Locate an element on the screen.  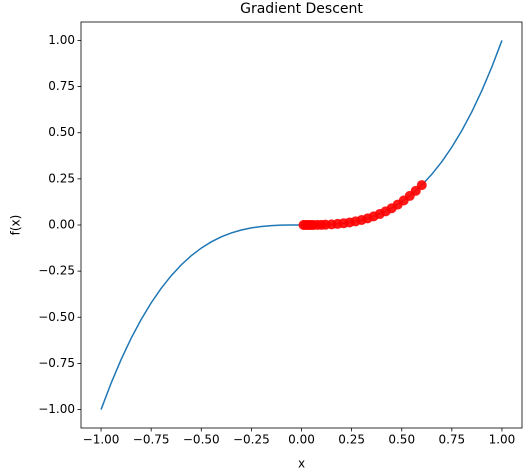
point is located at coordinates (303, 225).